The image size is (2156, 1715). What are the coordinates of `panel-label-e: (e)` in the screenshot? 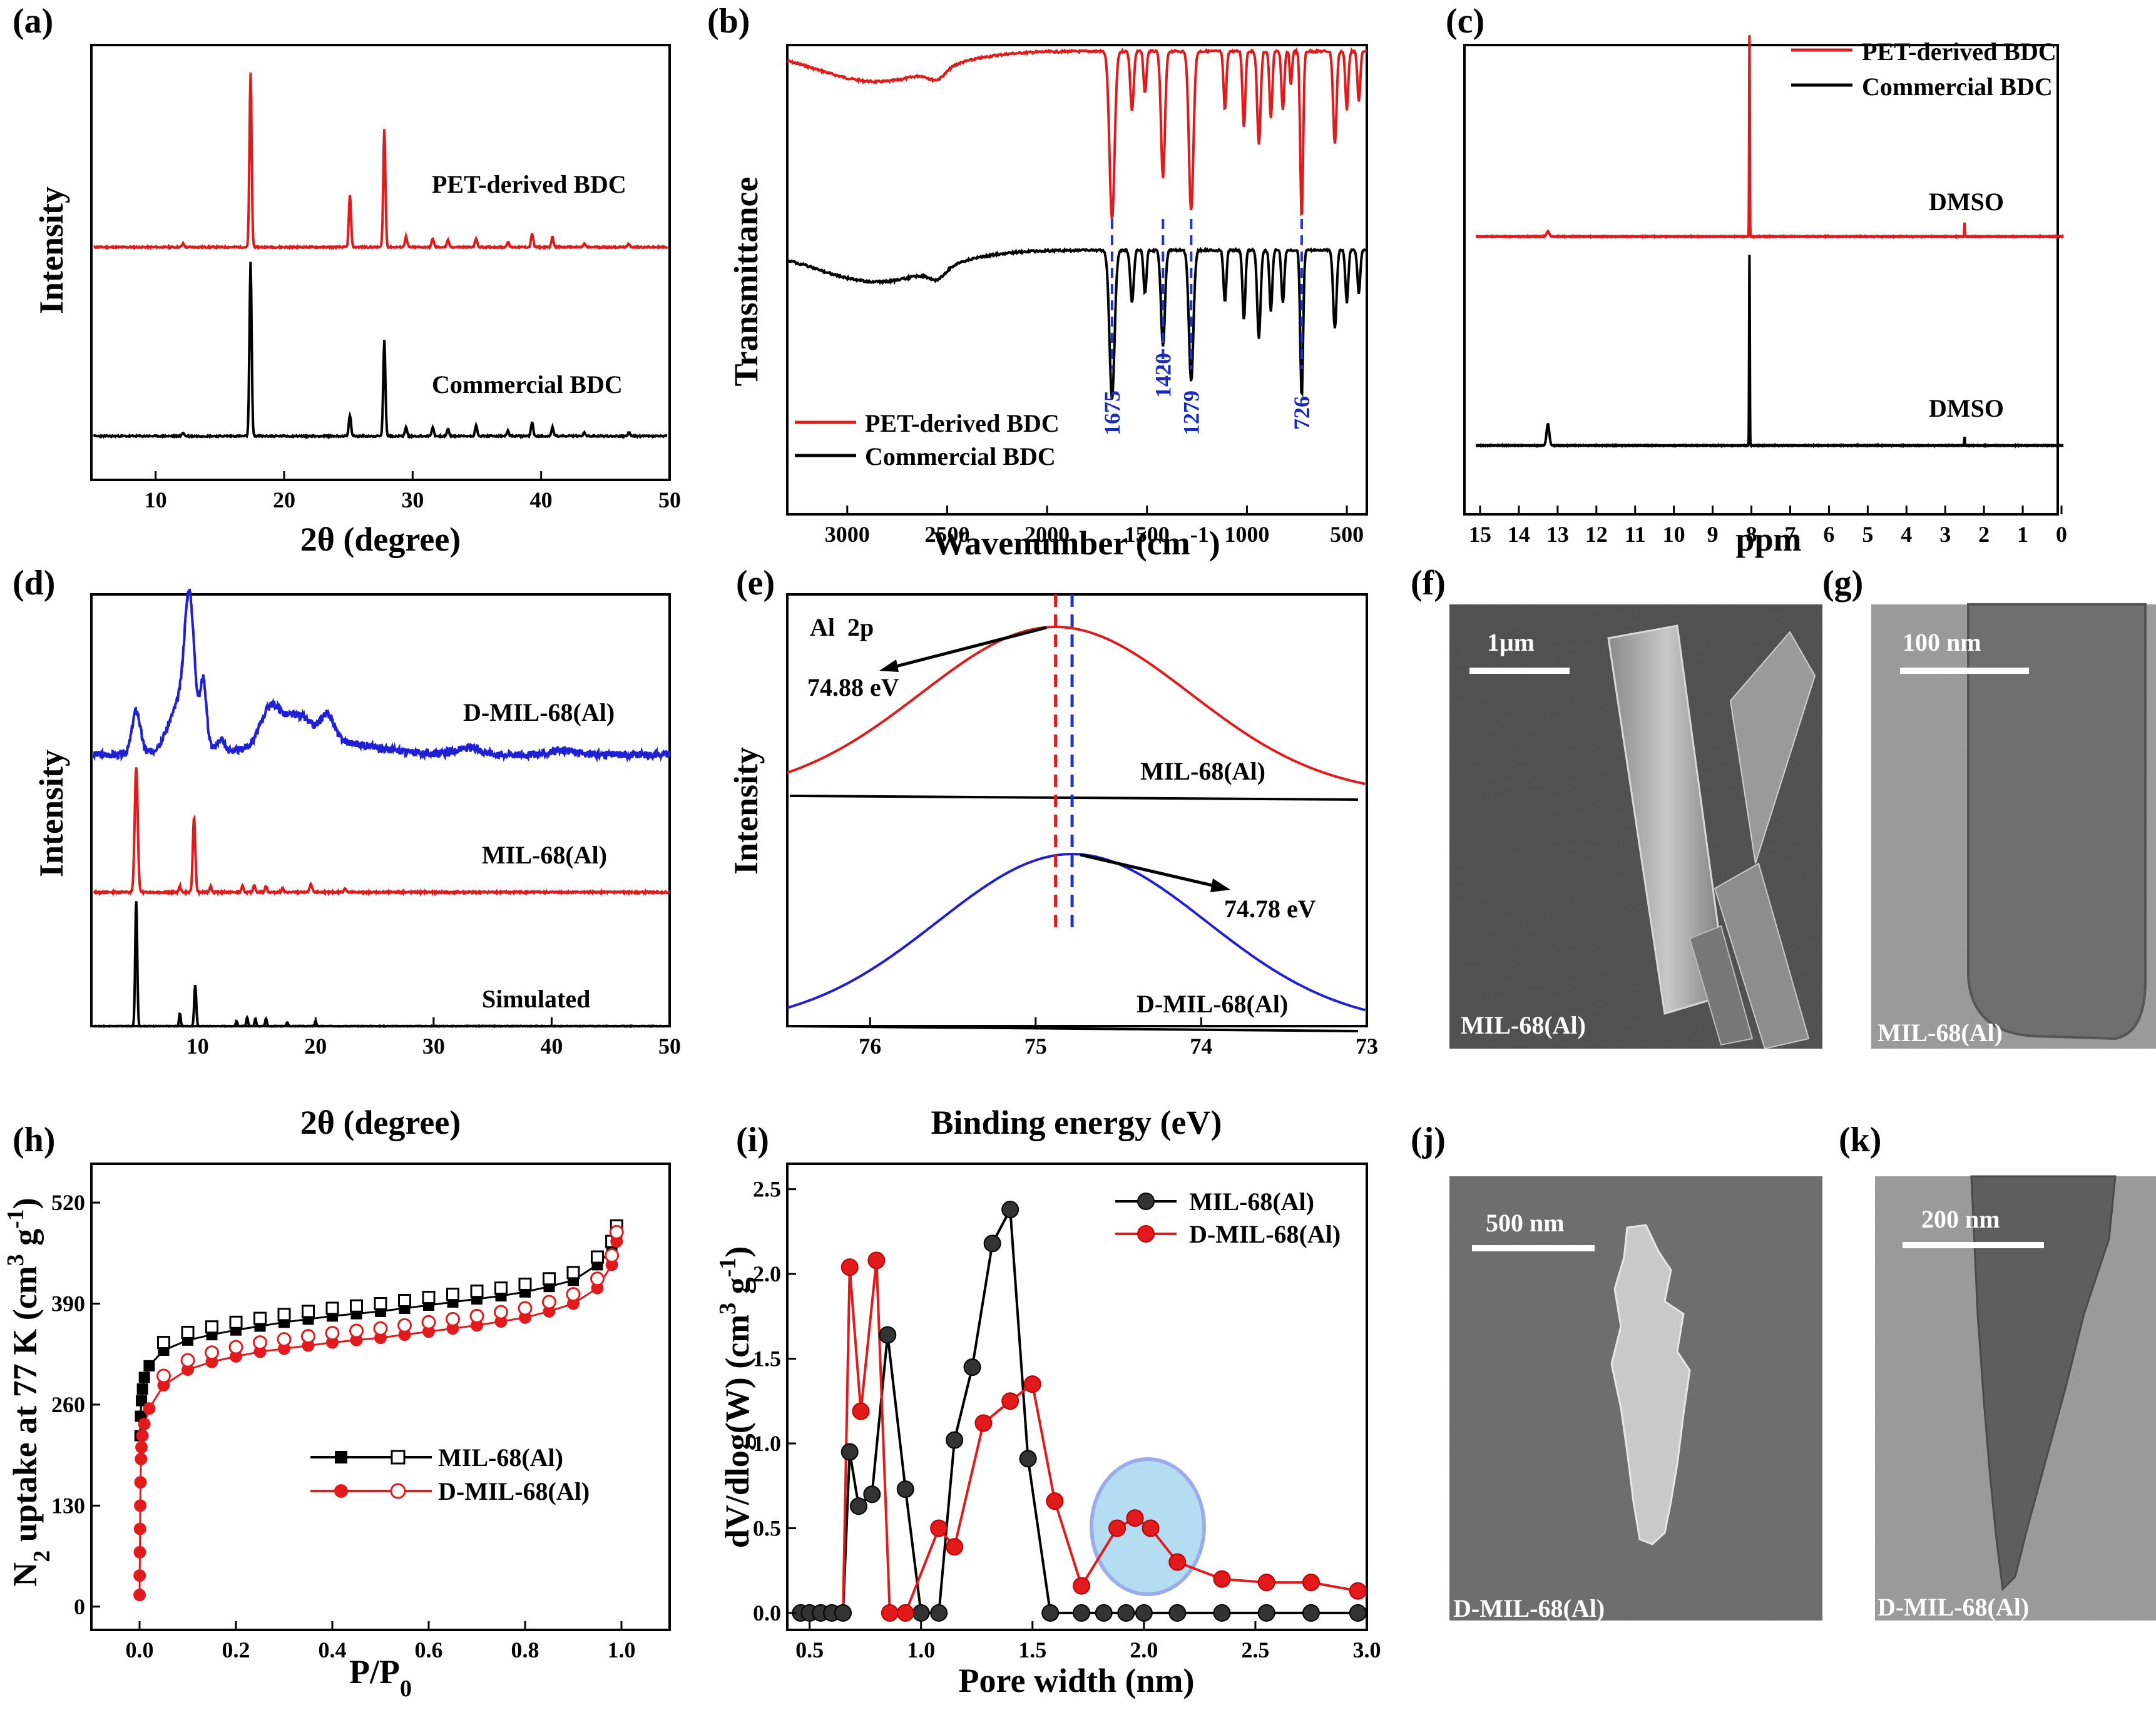 It's located at (755, 583).